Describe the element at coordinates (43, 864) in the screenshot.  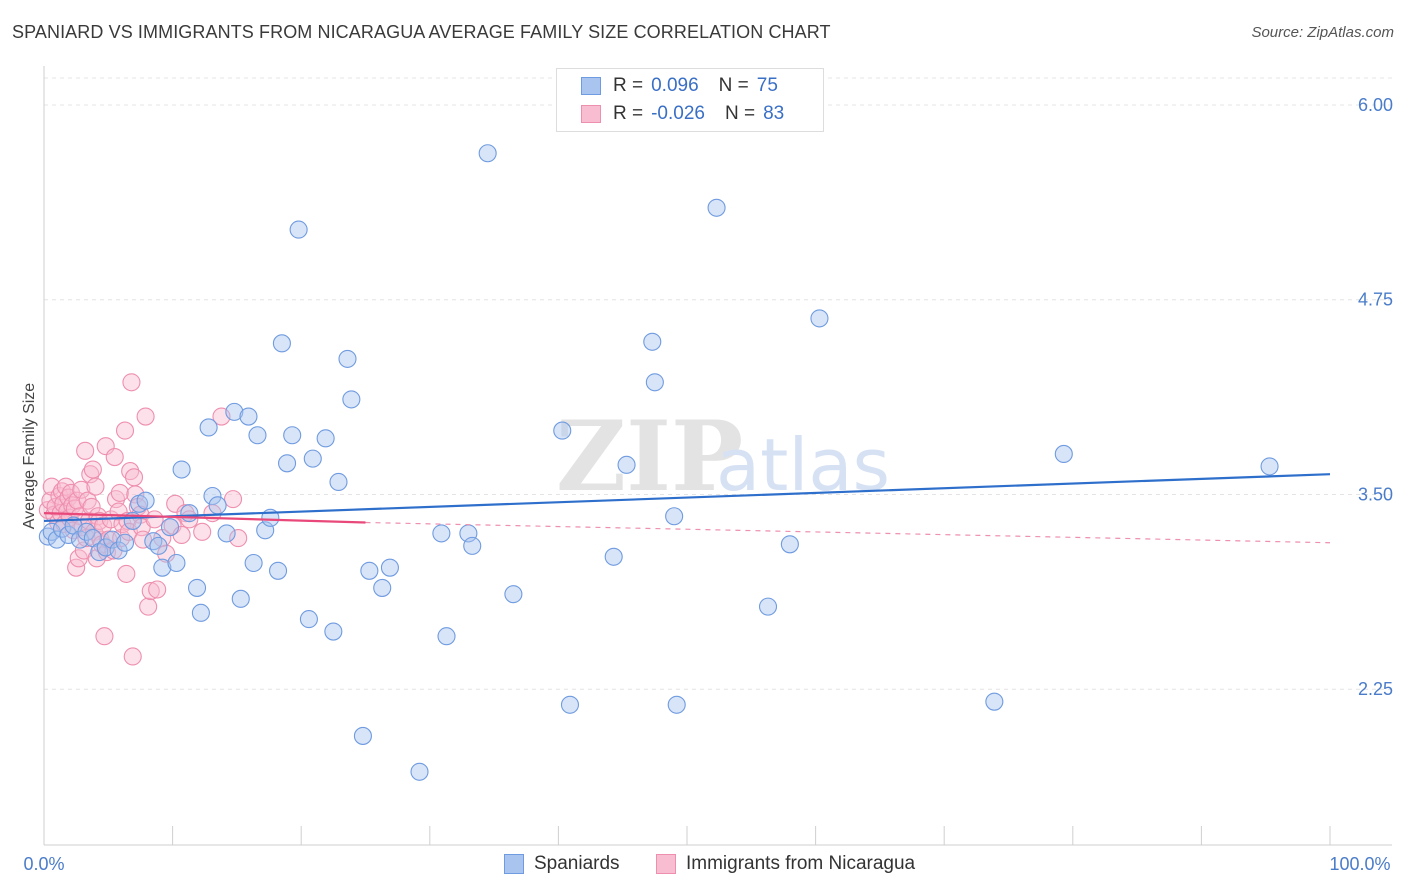
I see `x-tick-label: 0.0%` at that location.